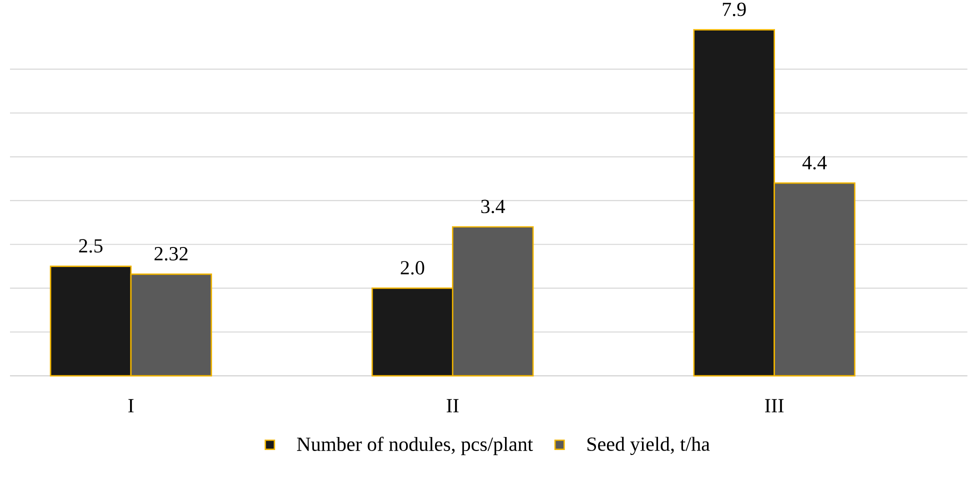 The height and width of the screenshot is (479, 968). What do you see at coordinates (734, 9) in the screenshot?
I see `data-label: 7.9` at bounding box center [734, 9].